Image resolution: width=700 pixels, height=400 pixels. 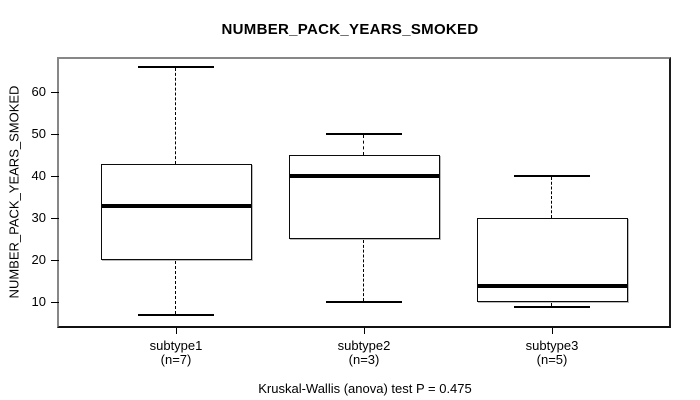 I want to click on x-tick-sublabel: (n=7), so click(x=176, y=359).